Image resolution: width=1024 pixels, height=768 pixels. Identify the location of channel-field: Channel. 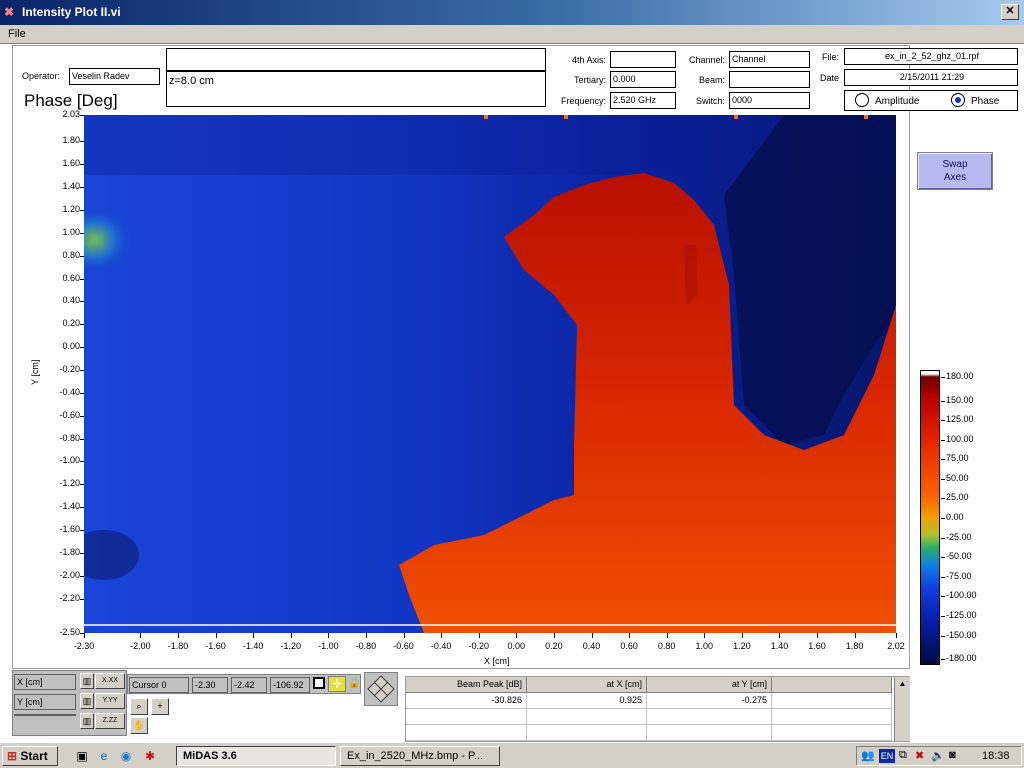
(769, 59).